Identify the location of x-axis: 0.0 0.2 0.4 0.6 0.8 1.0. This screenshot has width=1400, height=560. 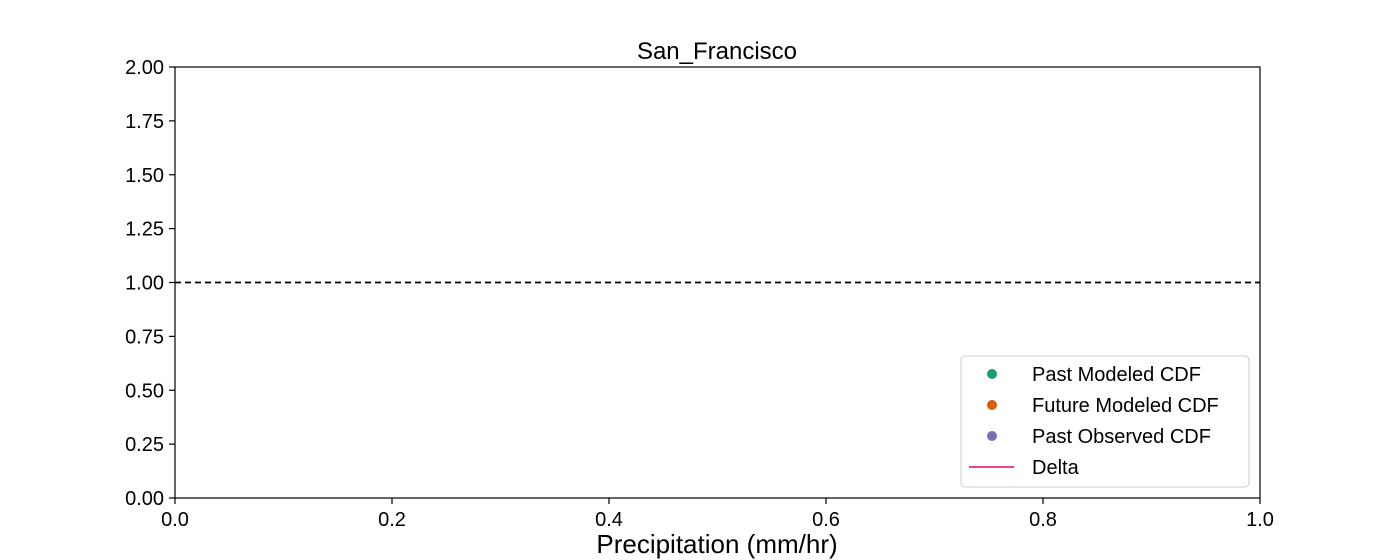
(717, 514).